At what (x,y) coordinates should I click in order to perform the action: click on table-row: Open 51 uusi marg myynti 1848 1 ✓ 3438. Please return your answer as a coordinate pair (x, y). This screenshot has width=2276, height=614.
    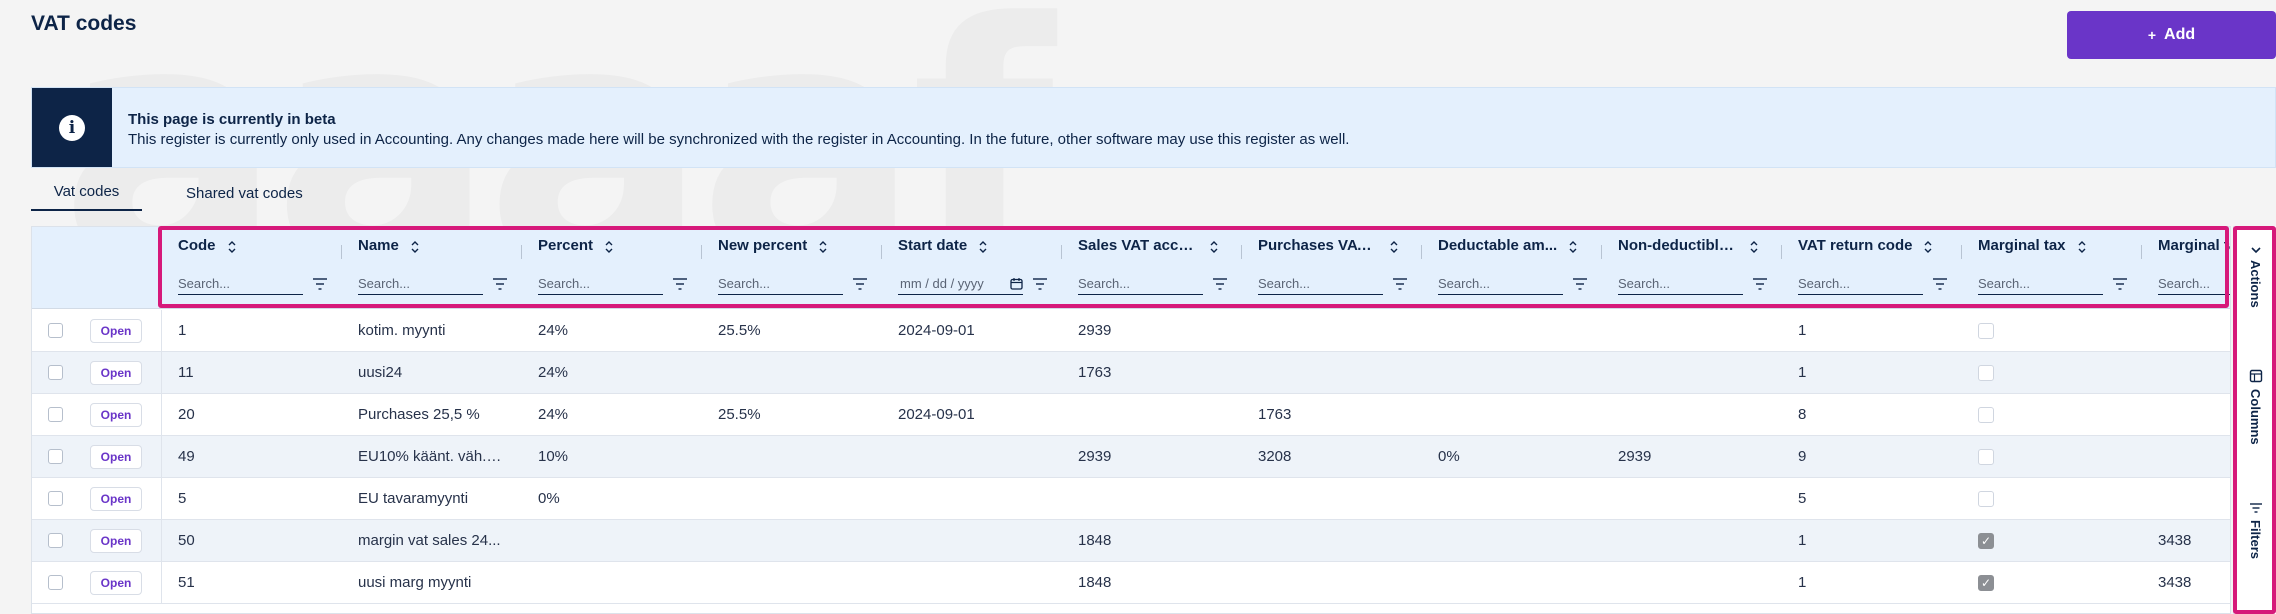
    Looking at the image, I should click on (1131, 583).